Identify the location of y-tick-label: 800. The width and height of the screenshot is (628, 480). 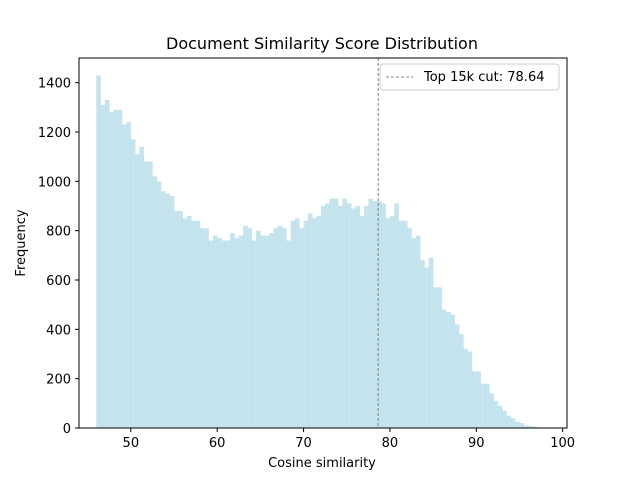
(58, 232).